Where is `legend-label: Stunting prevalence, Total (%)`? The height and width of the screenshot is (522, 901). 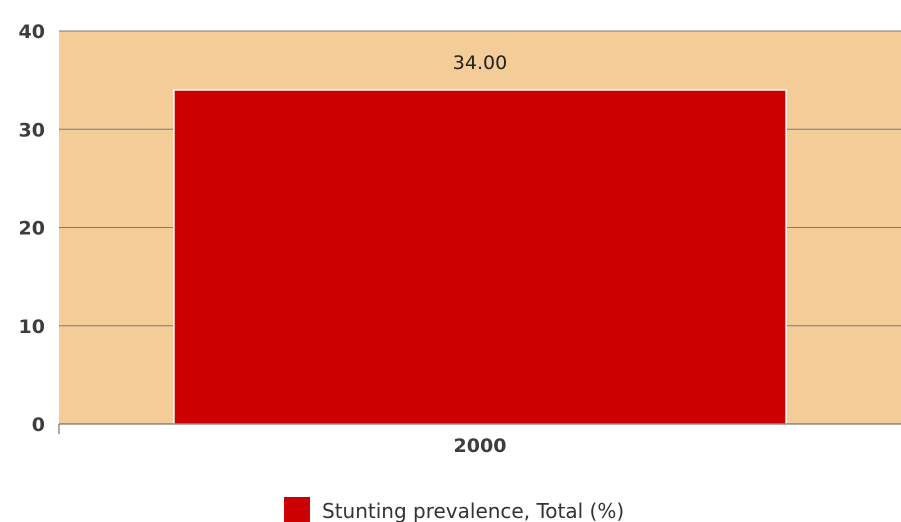 legend-label: Stunting prevalence, Total (%) is located at coordinates (473, 510).